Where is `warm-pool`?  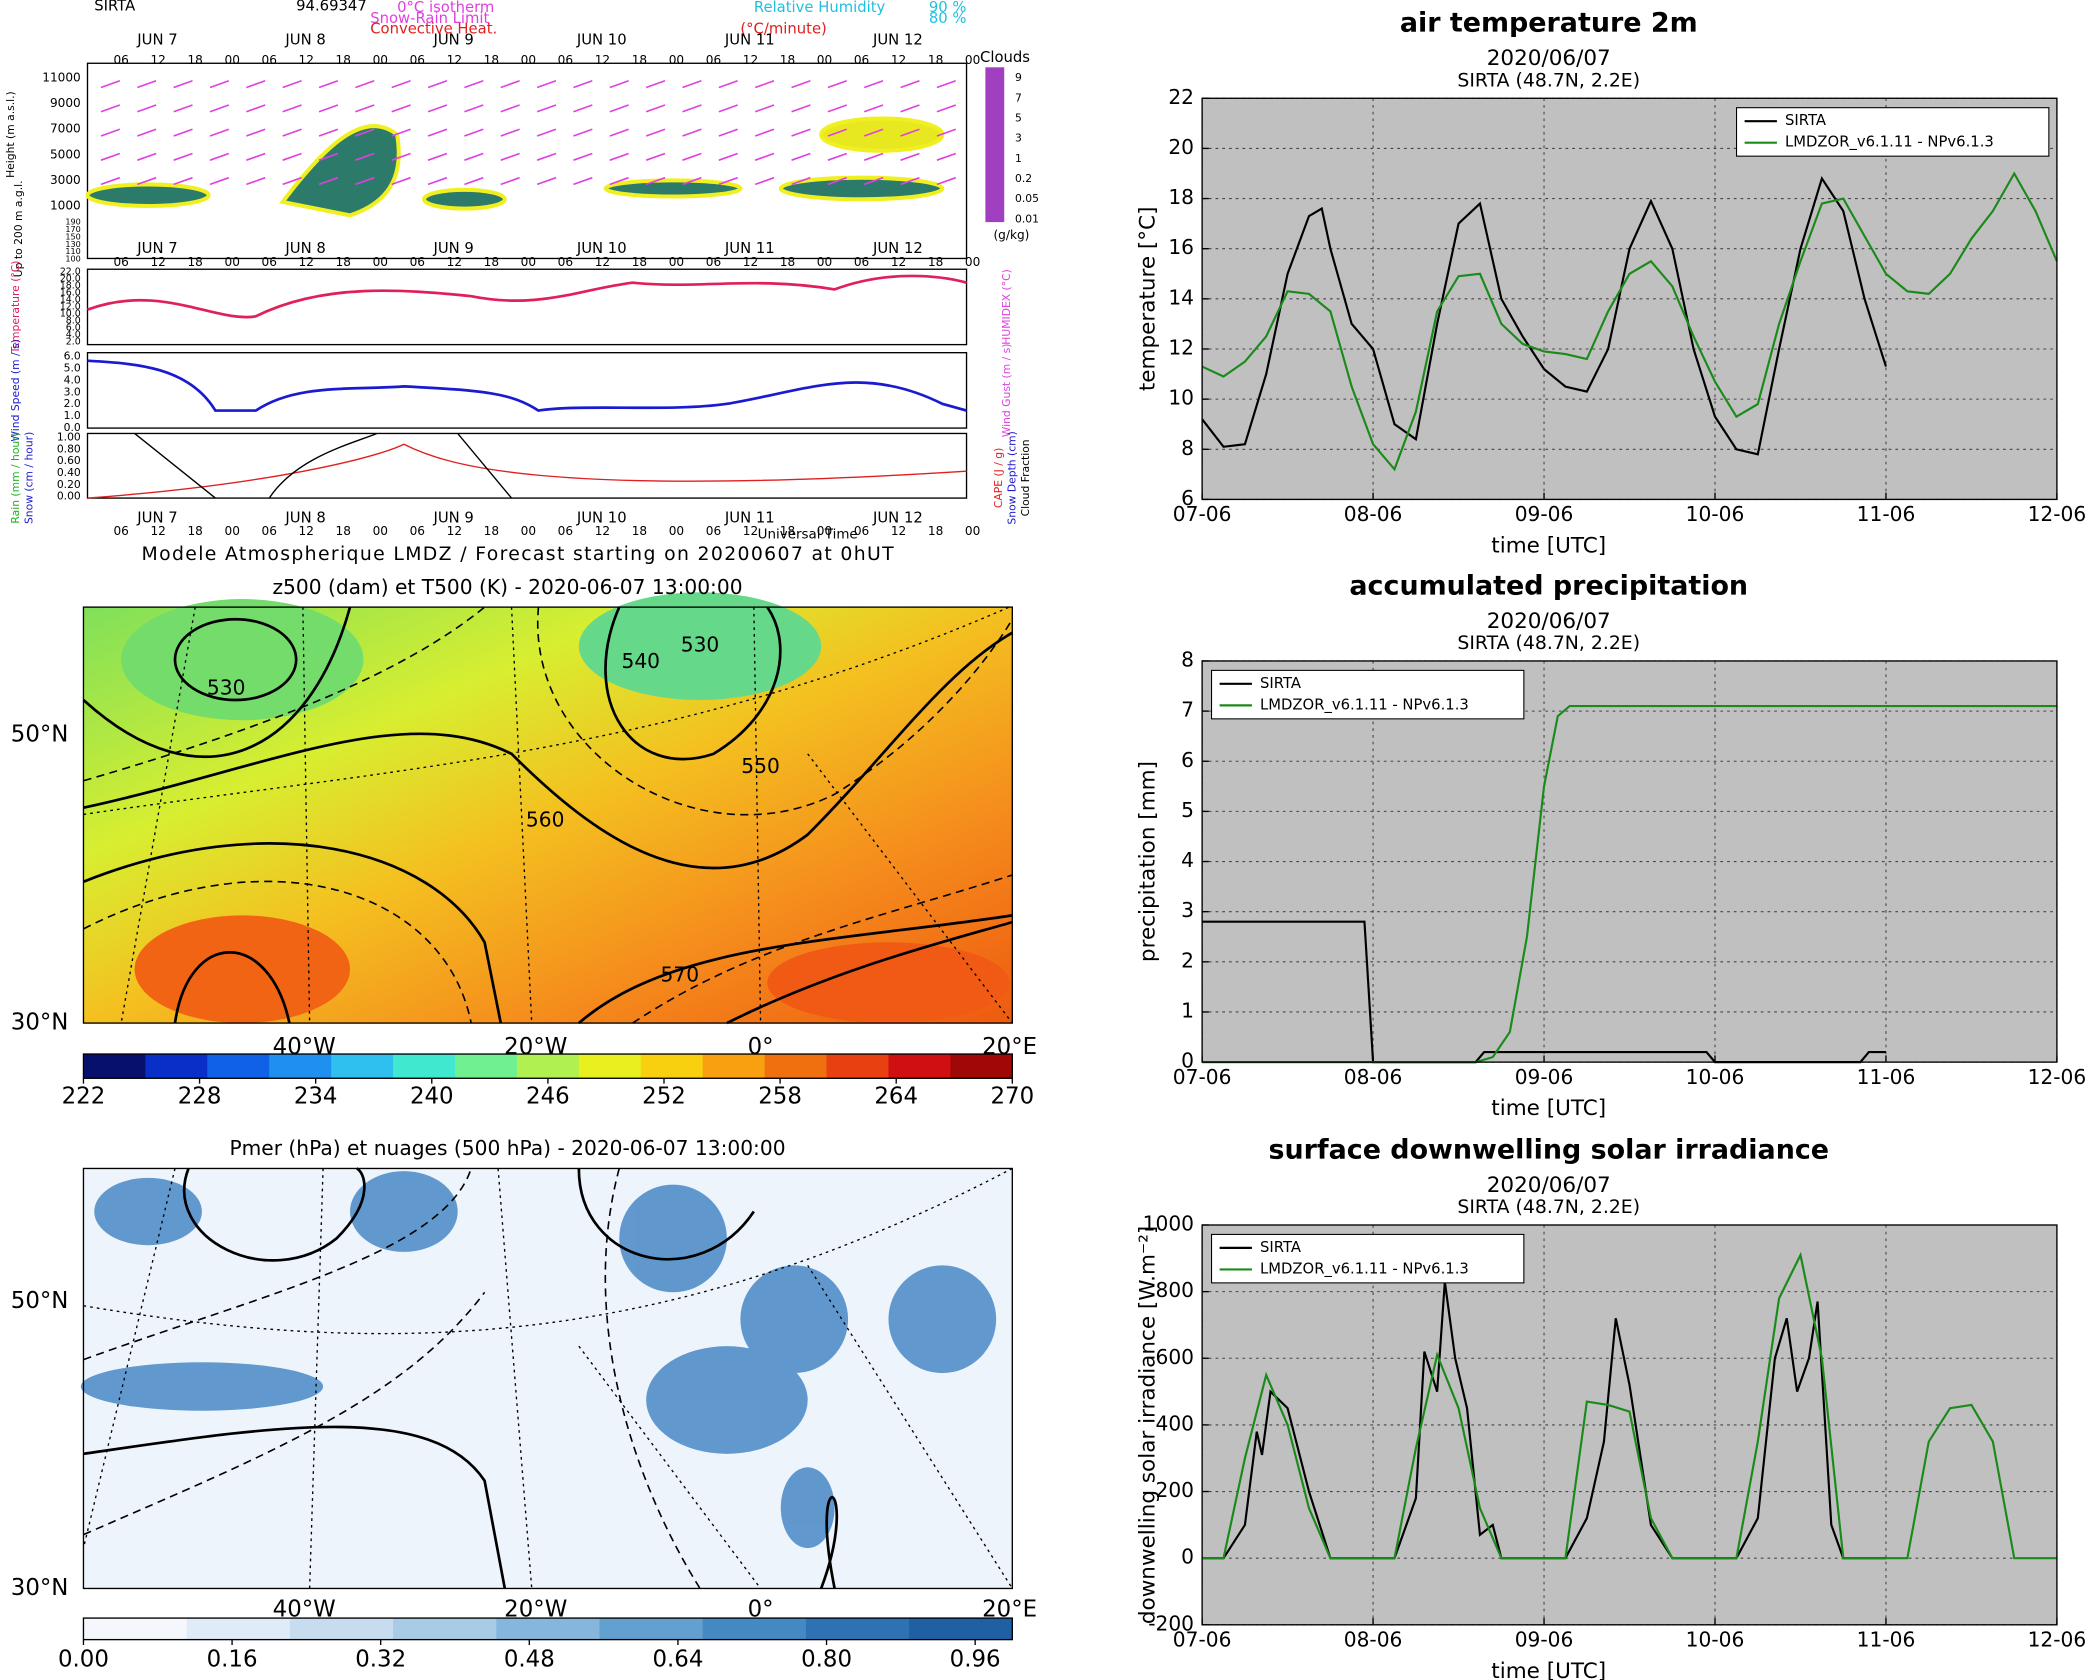 warm-pool is located at coordinates (242, 969).